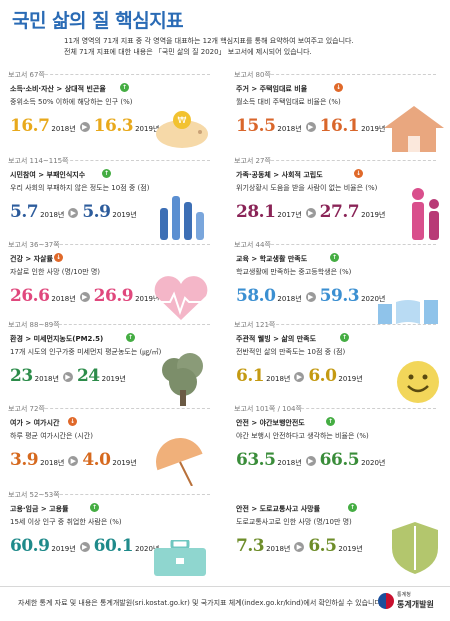 This screenshot has width=450, height=621. I want to click on report-page-ref: 보고서 72쪽, so click(26, 409).